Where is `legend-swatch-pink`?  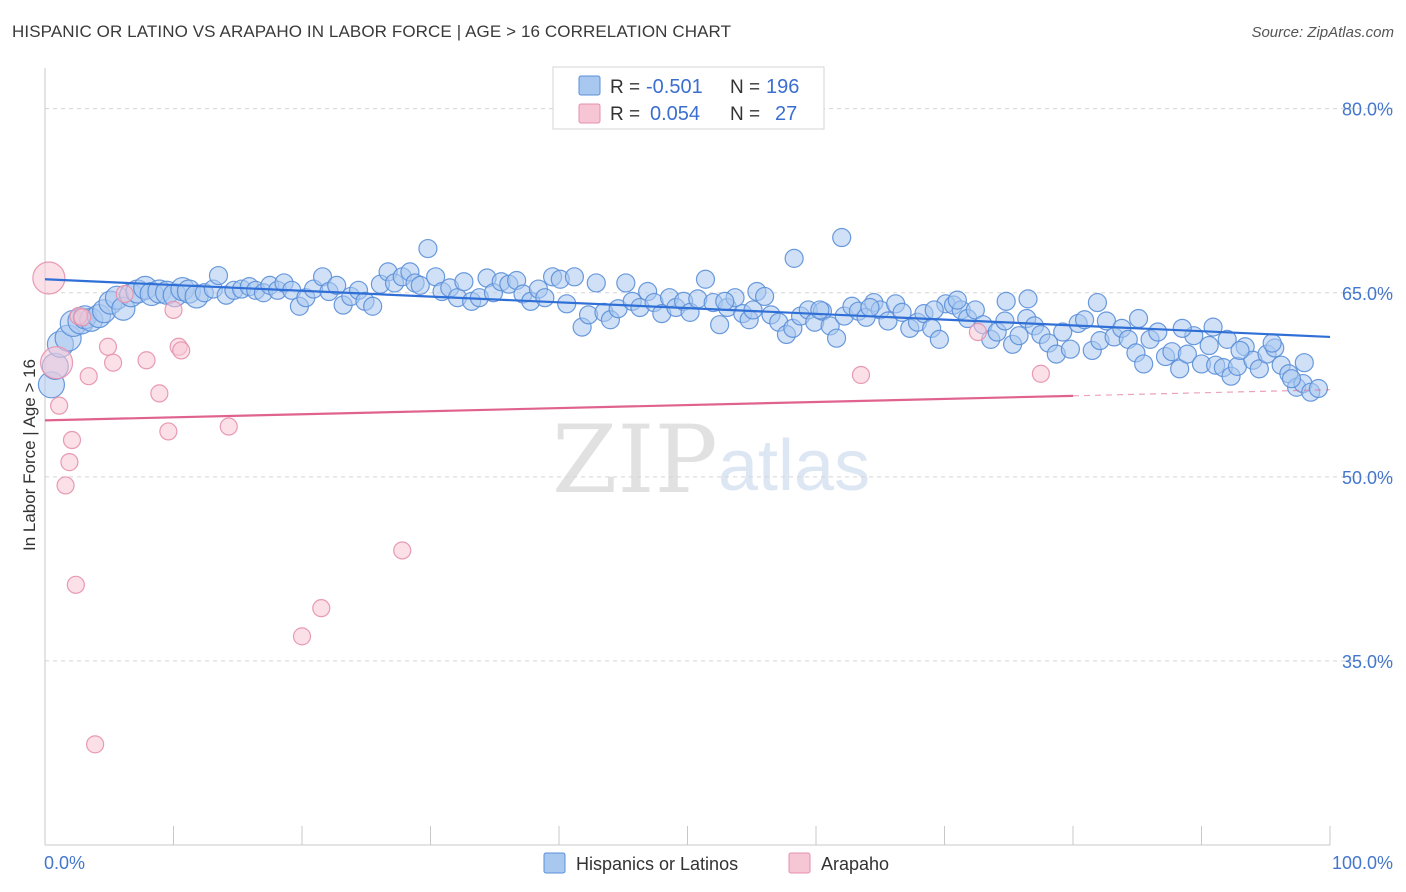 legend-swatch-pink is located at coordinates (589, 113).